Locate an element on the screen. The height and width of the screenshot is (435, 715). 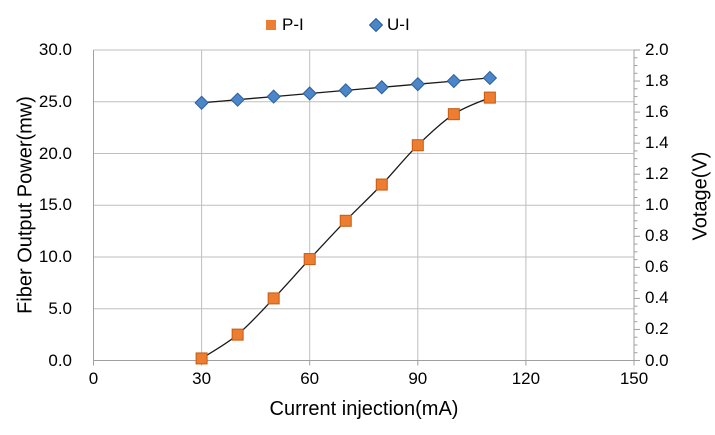
legend-item-ui: U-I is located at coordinates (389, 25).